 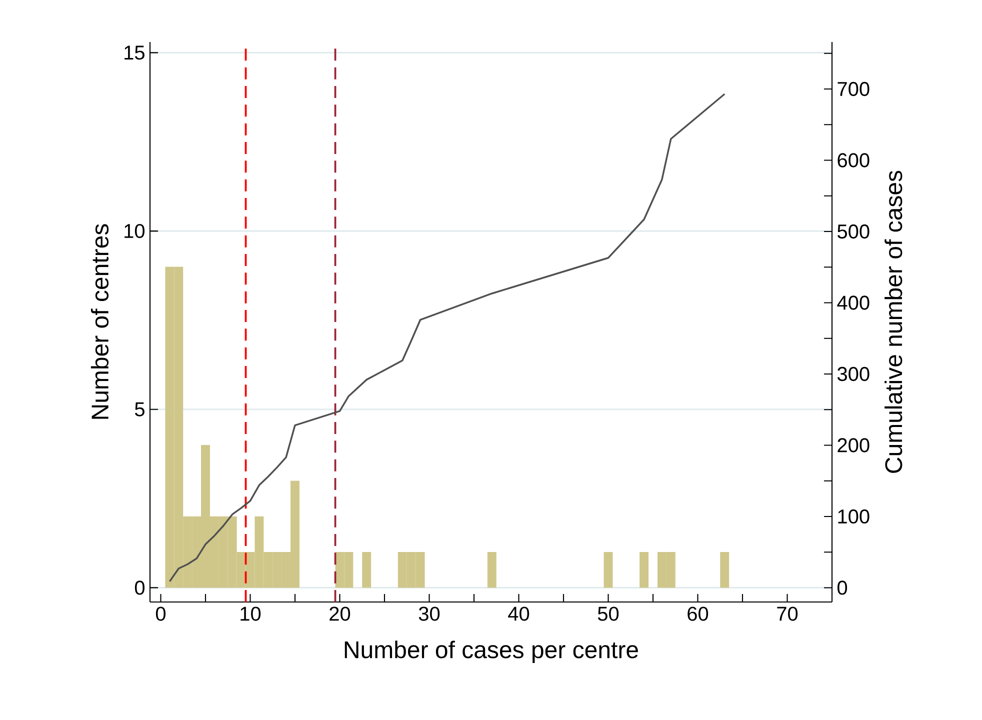 What do you see at coordinates (340, 613) in the screenshot?
I see `x-tick-label: 20` at bounding box center [340, 613].